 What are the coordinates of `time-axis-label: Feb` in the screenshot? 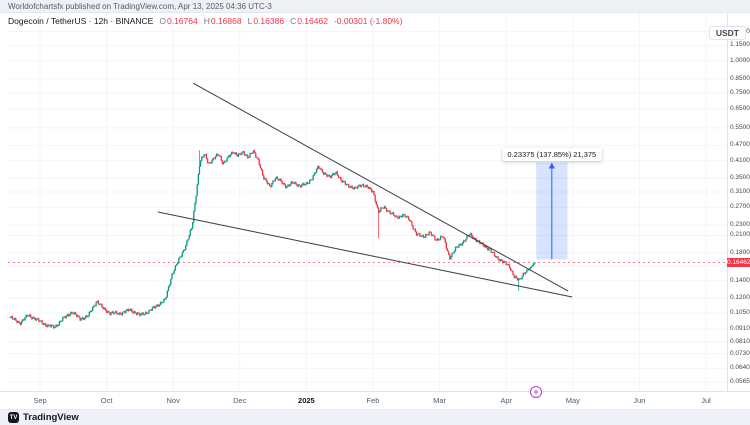 It's located at (373, 400).